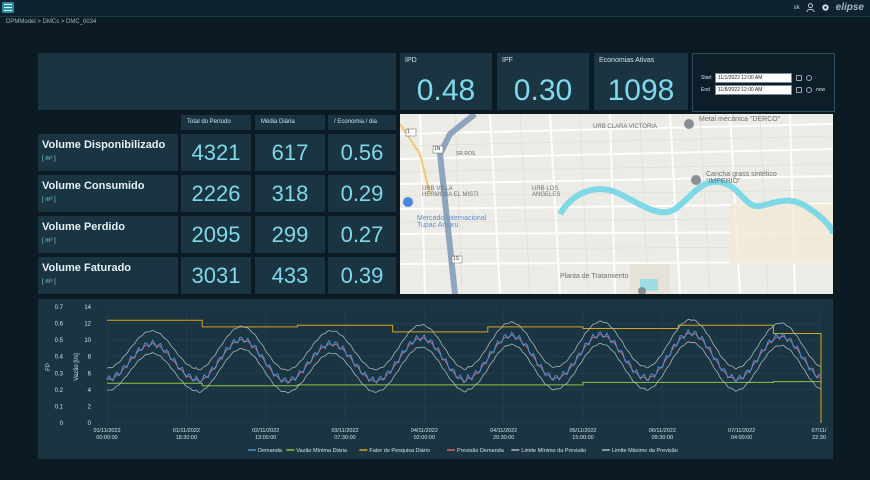  I want to click on kpi-ipd: IPD 0.48, so click(446, 81).